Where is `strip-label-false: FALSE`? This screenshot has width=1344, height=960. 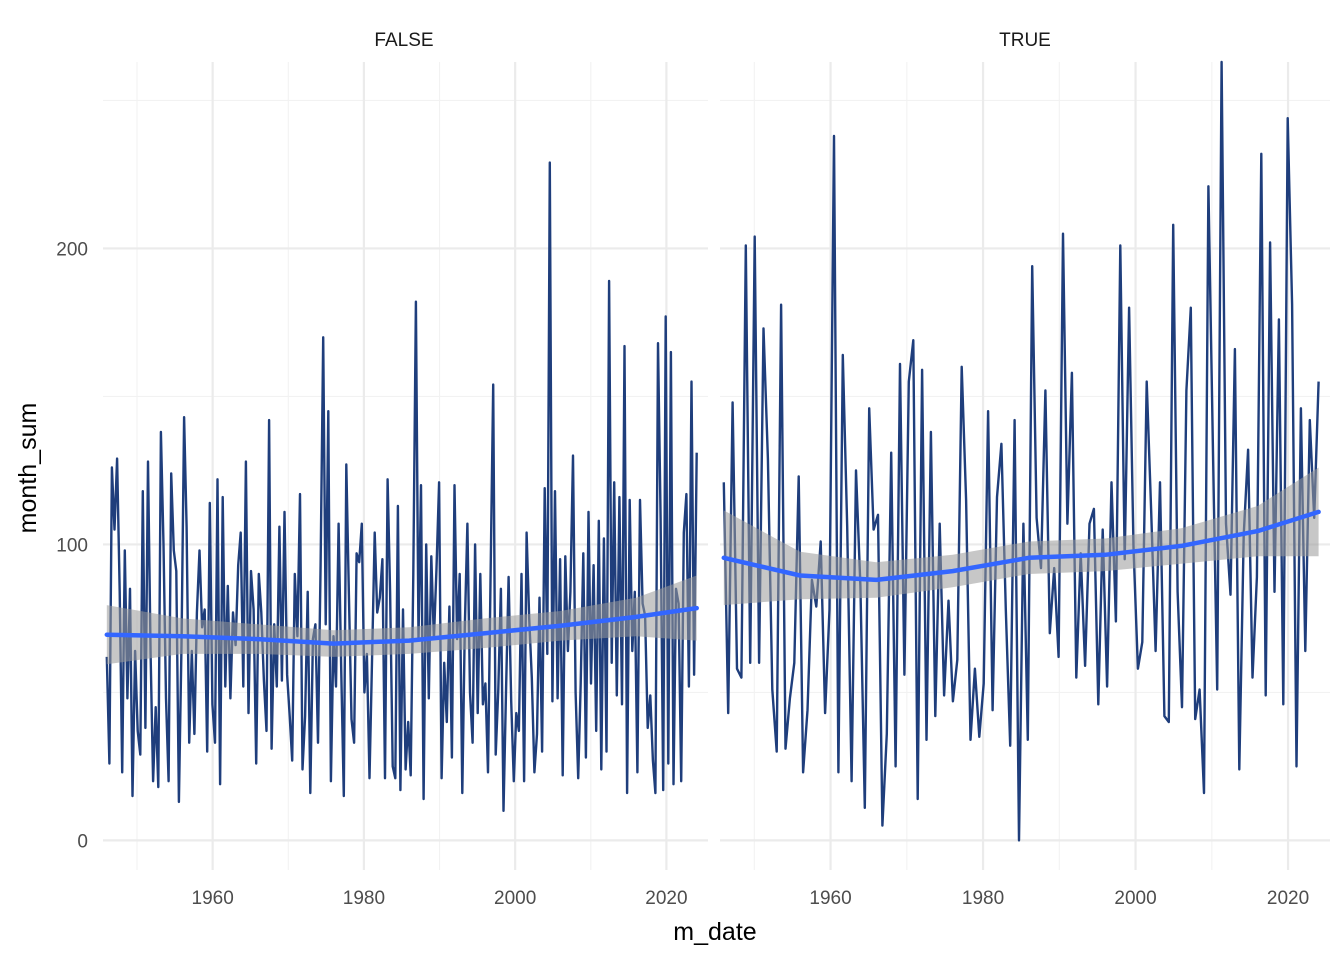
strip-label-false: FALSE is located at coordinates (403, 40).